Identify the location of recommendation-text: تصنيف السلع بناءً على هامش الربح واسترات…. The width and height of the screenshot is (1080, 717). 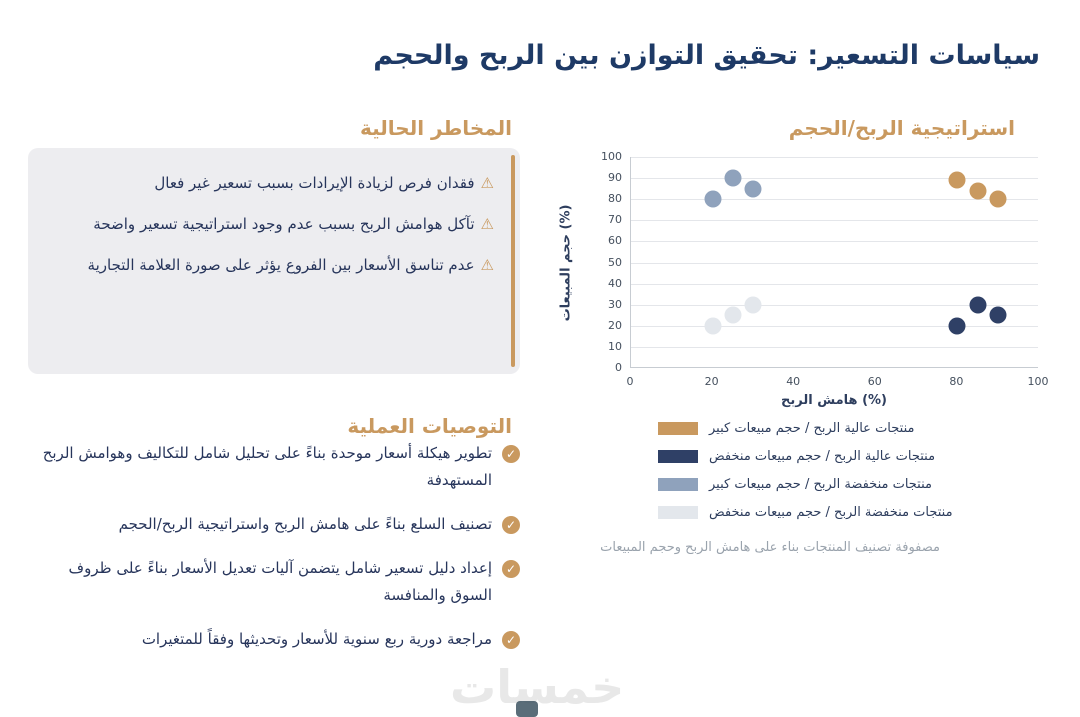
(305, 524).